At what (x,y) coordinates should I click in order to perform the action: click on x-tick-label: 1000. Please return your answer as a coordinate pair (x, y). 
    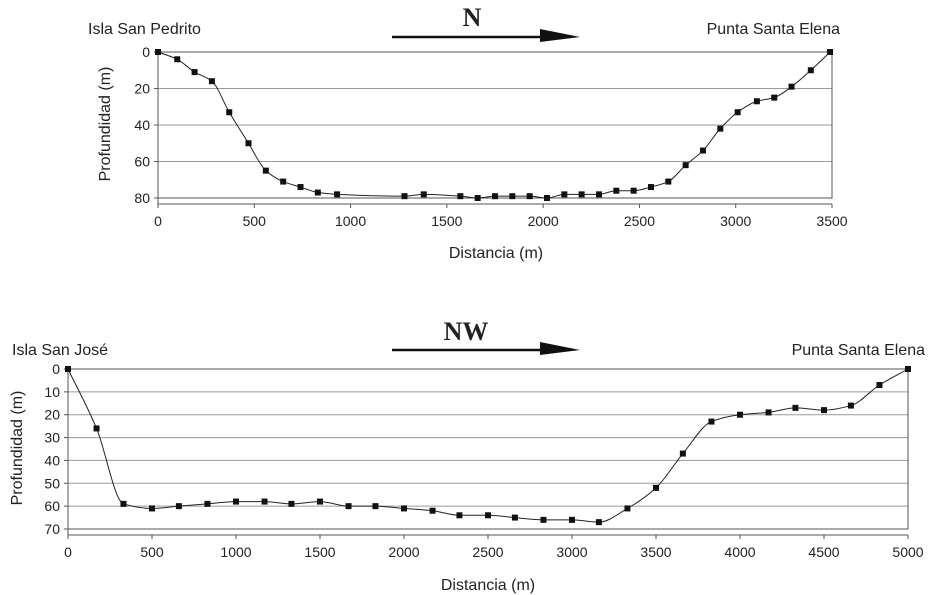
    Looking at the image, I should click on (350, 221).